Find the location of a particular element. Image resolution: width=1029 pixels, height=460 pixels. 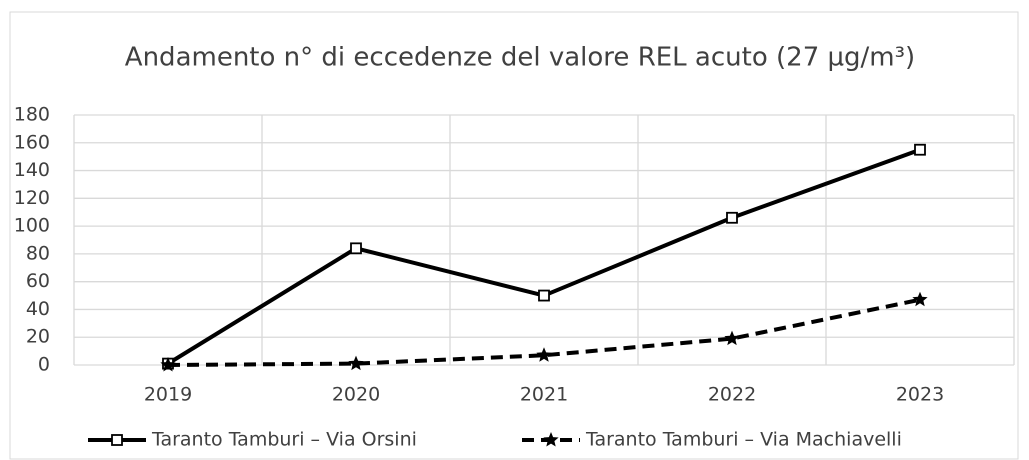

x-tick-label: 2021 is located at coordinates (544, 395).